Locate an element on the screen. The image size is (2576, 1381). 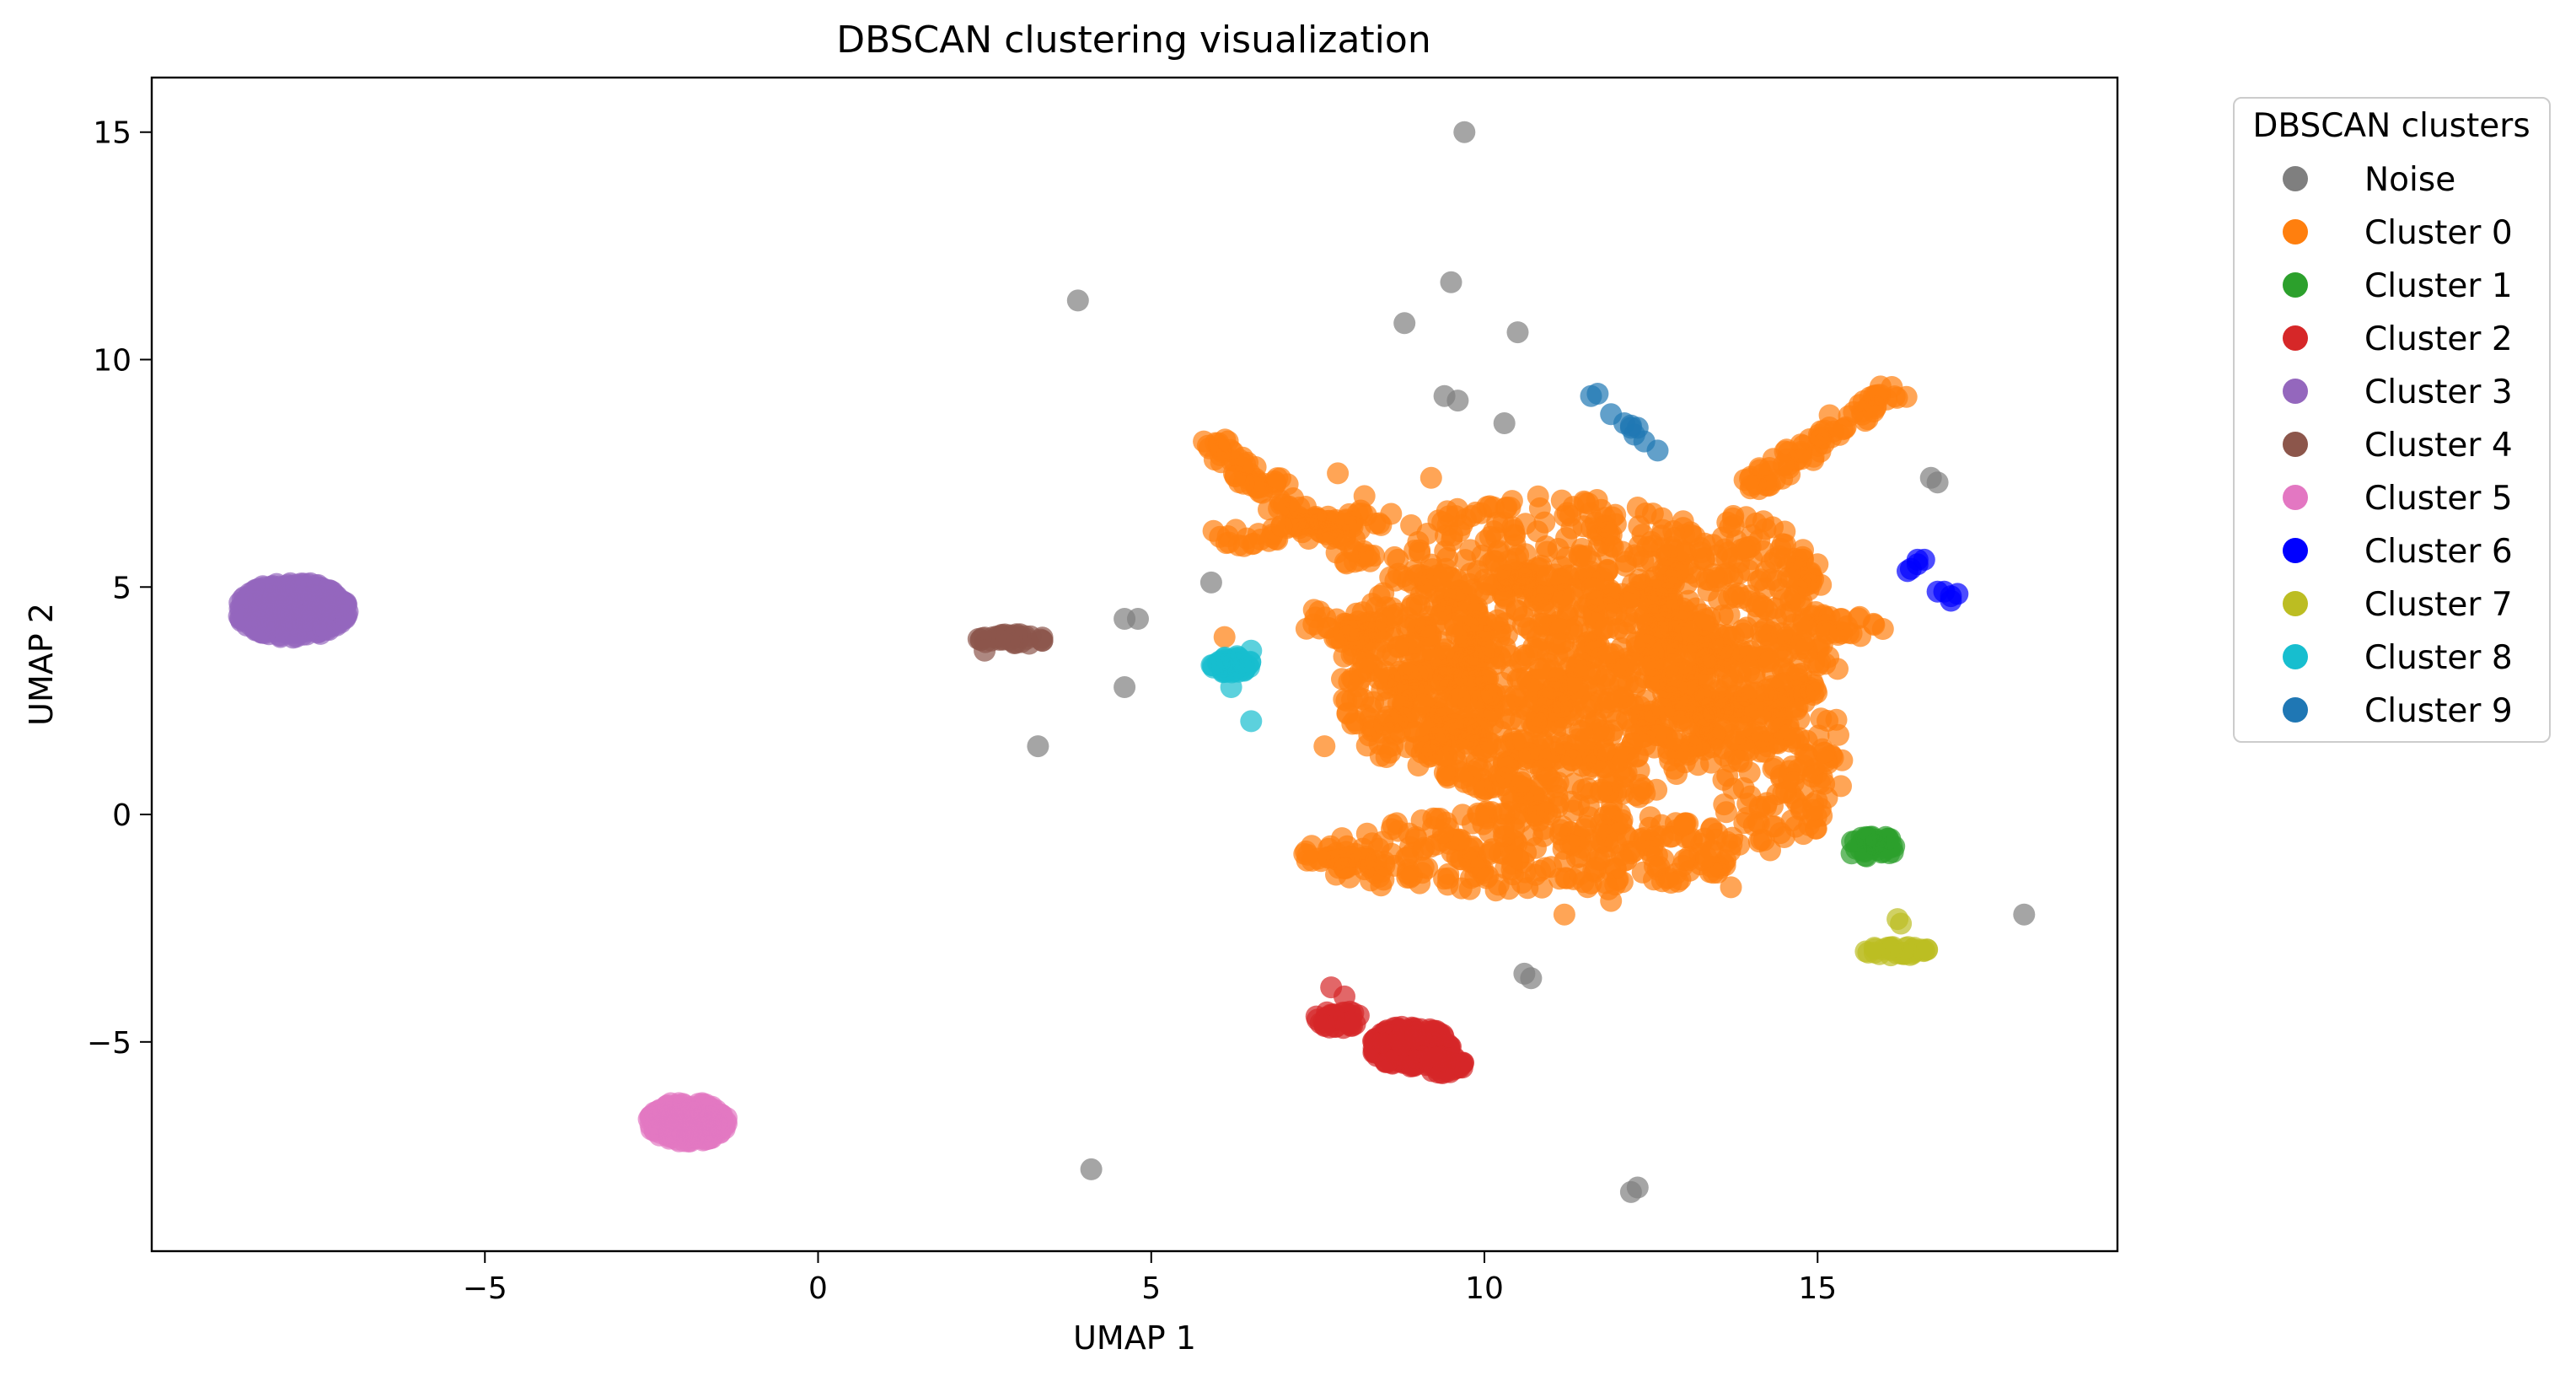
point-cluster-0-1977 is located at coordinates (1655, 590).